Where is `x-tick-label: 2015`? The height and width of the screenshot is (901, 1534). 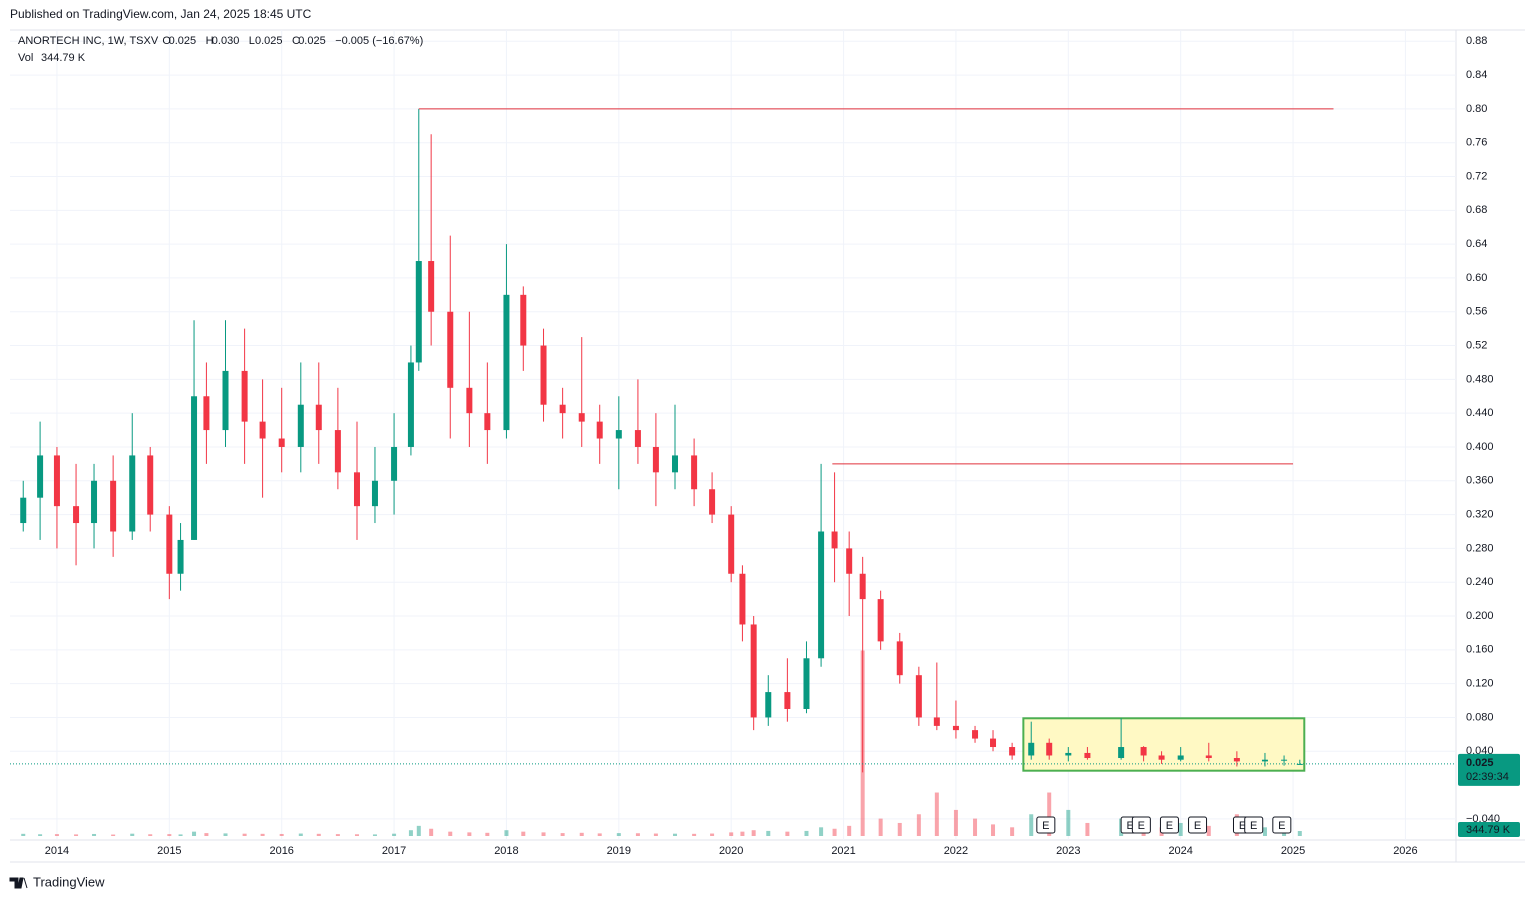 x-tick-label: 2015 is located at coordinates (169, 851).